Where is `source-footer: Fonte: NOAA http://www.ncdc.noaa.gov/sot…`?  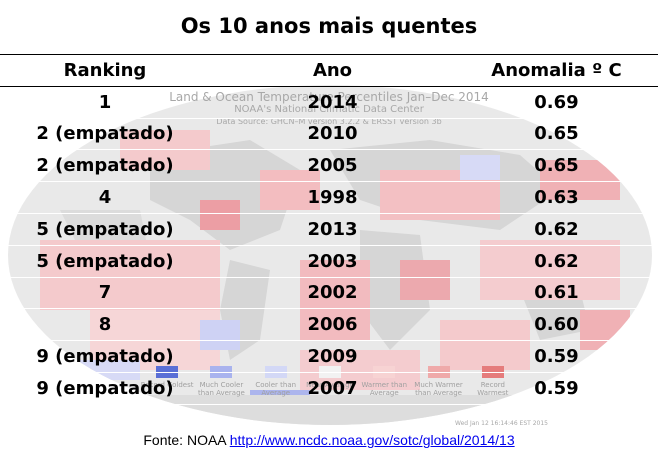
source-footer: Fonte: NOAA http://www.ncdc.noaa.gov/sot… is located at coordinates (329, 440).